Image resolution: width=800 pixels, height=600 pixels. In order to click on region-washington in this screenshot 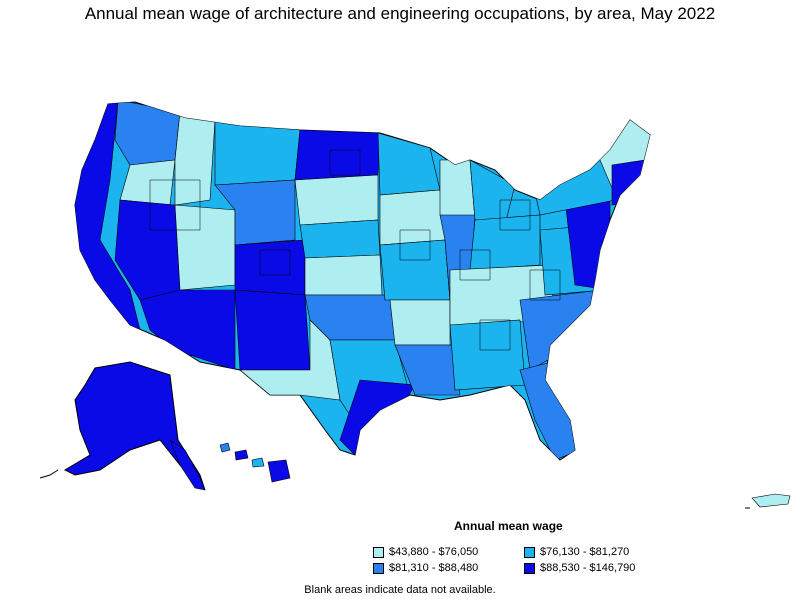, I will do `click(147, 134)`.